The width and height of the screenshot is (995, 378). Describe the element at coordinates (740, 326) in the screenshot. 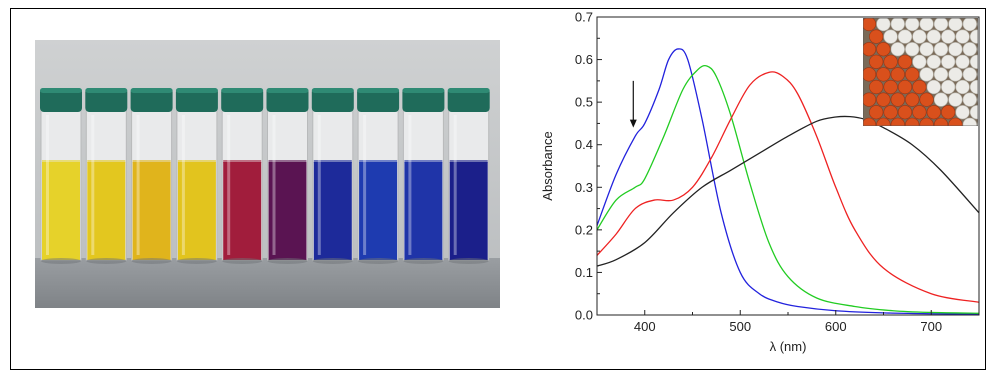

I see `x-tick-label: 500` at that location.